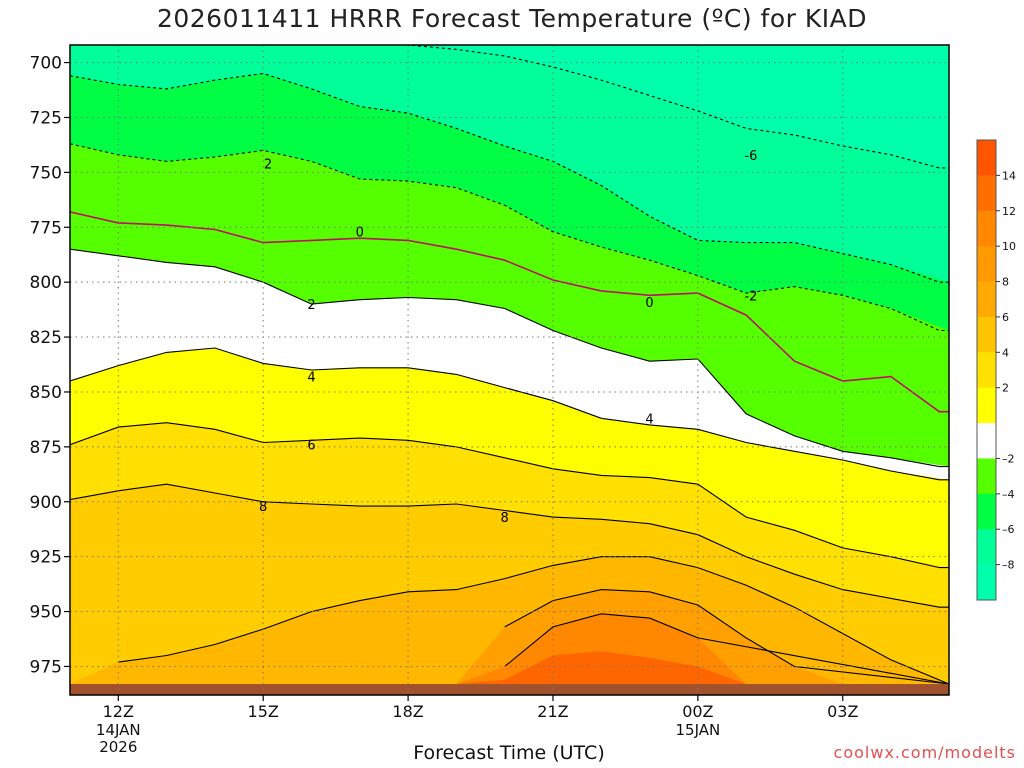 The image size is (1024, 768). Describe the element at coordinates (263, 711) in the screenshot. I see `x-tick-label: 15Z` at that location.